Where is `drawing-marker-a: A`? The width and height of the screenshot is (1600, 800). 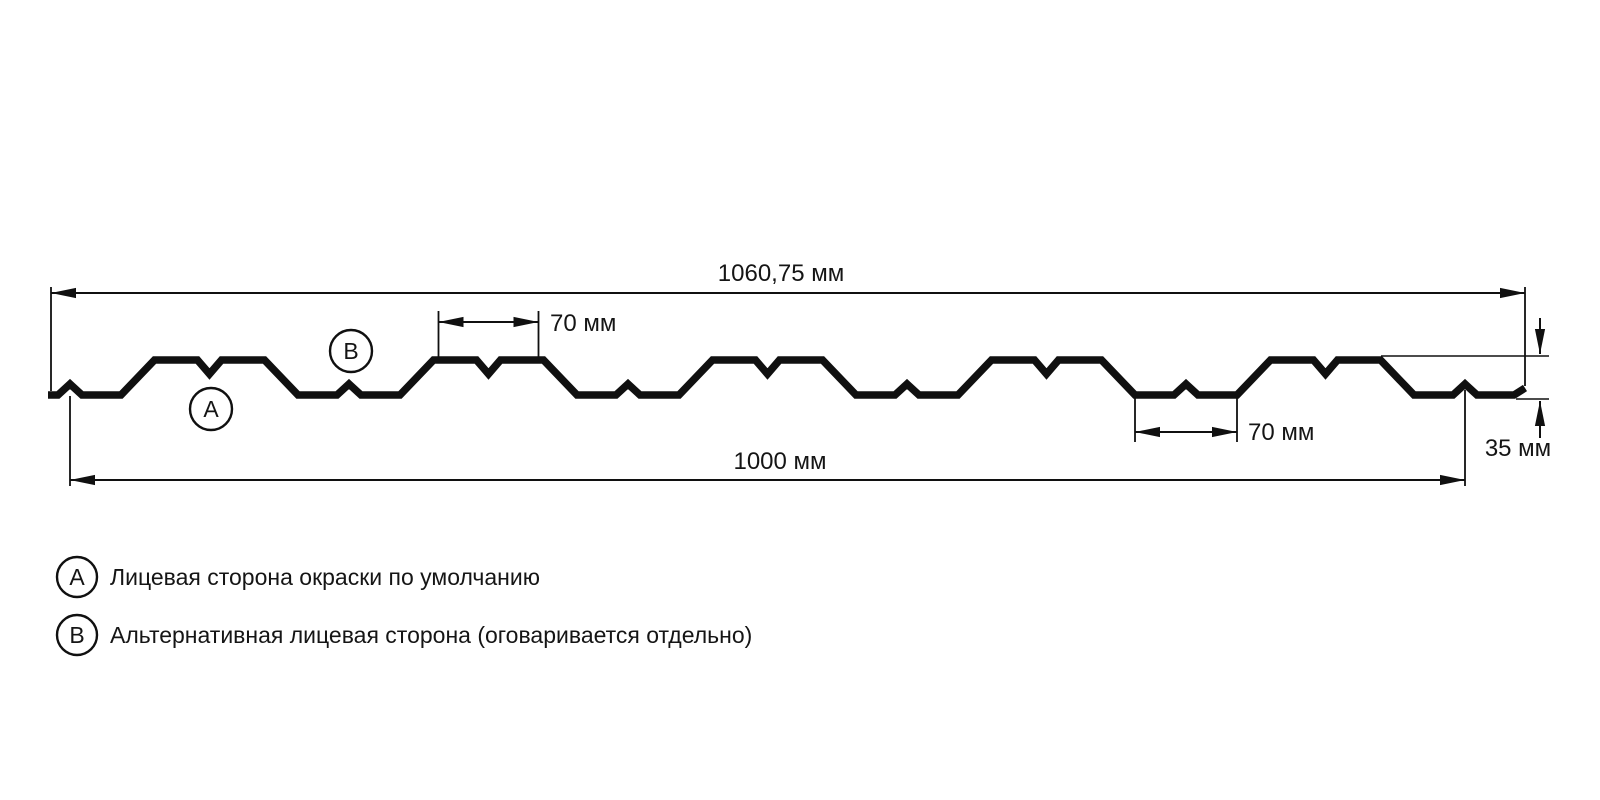
drawing-marker-a: A is located at coordinates (211, 409).